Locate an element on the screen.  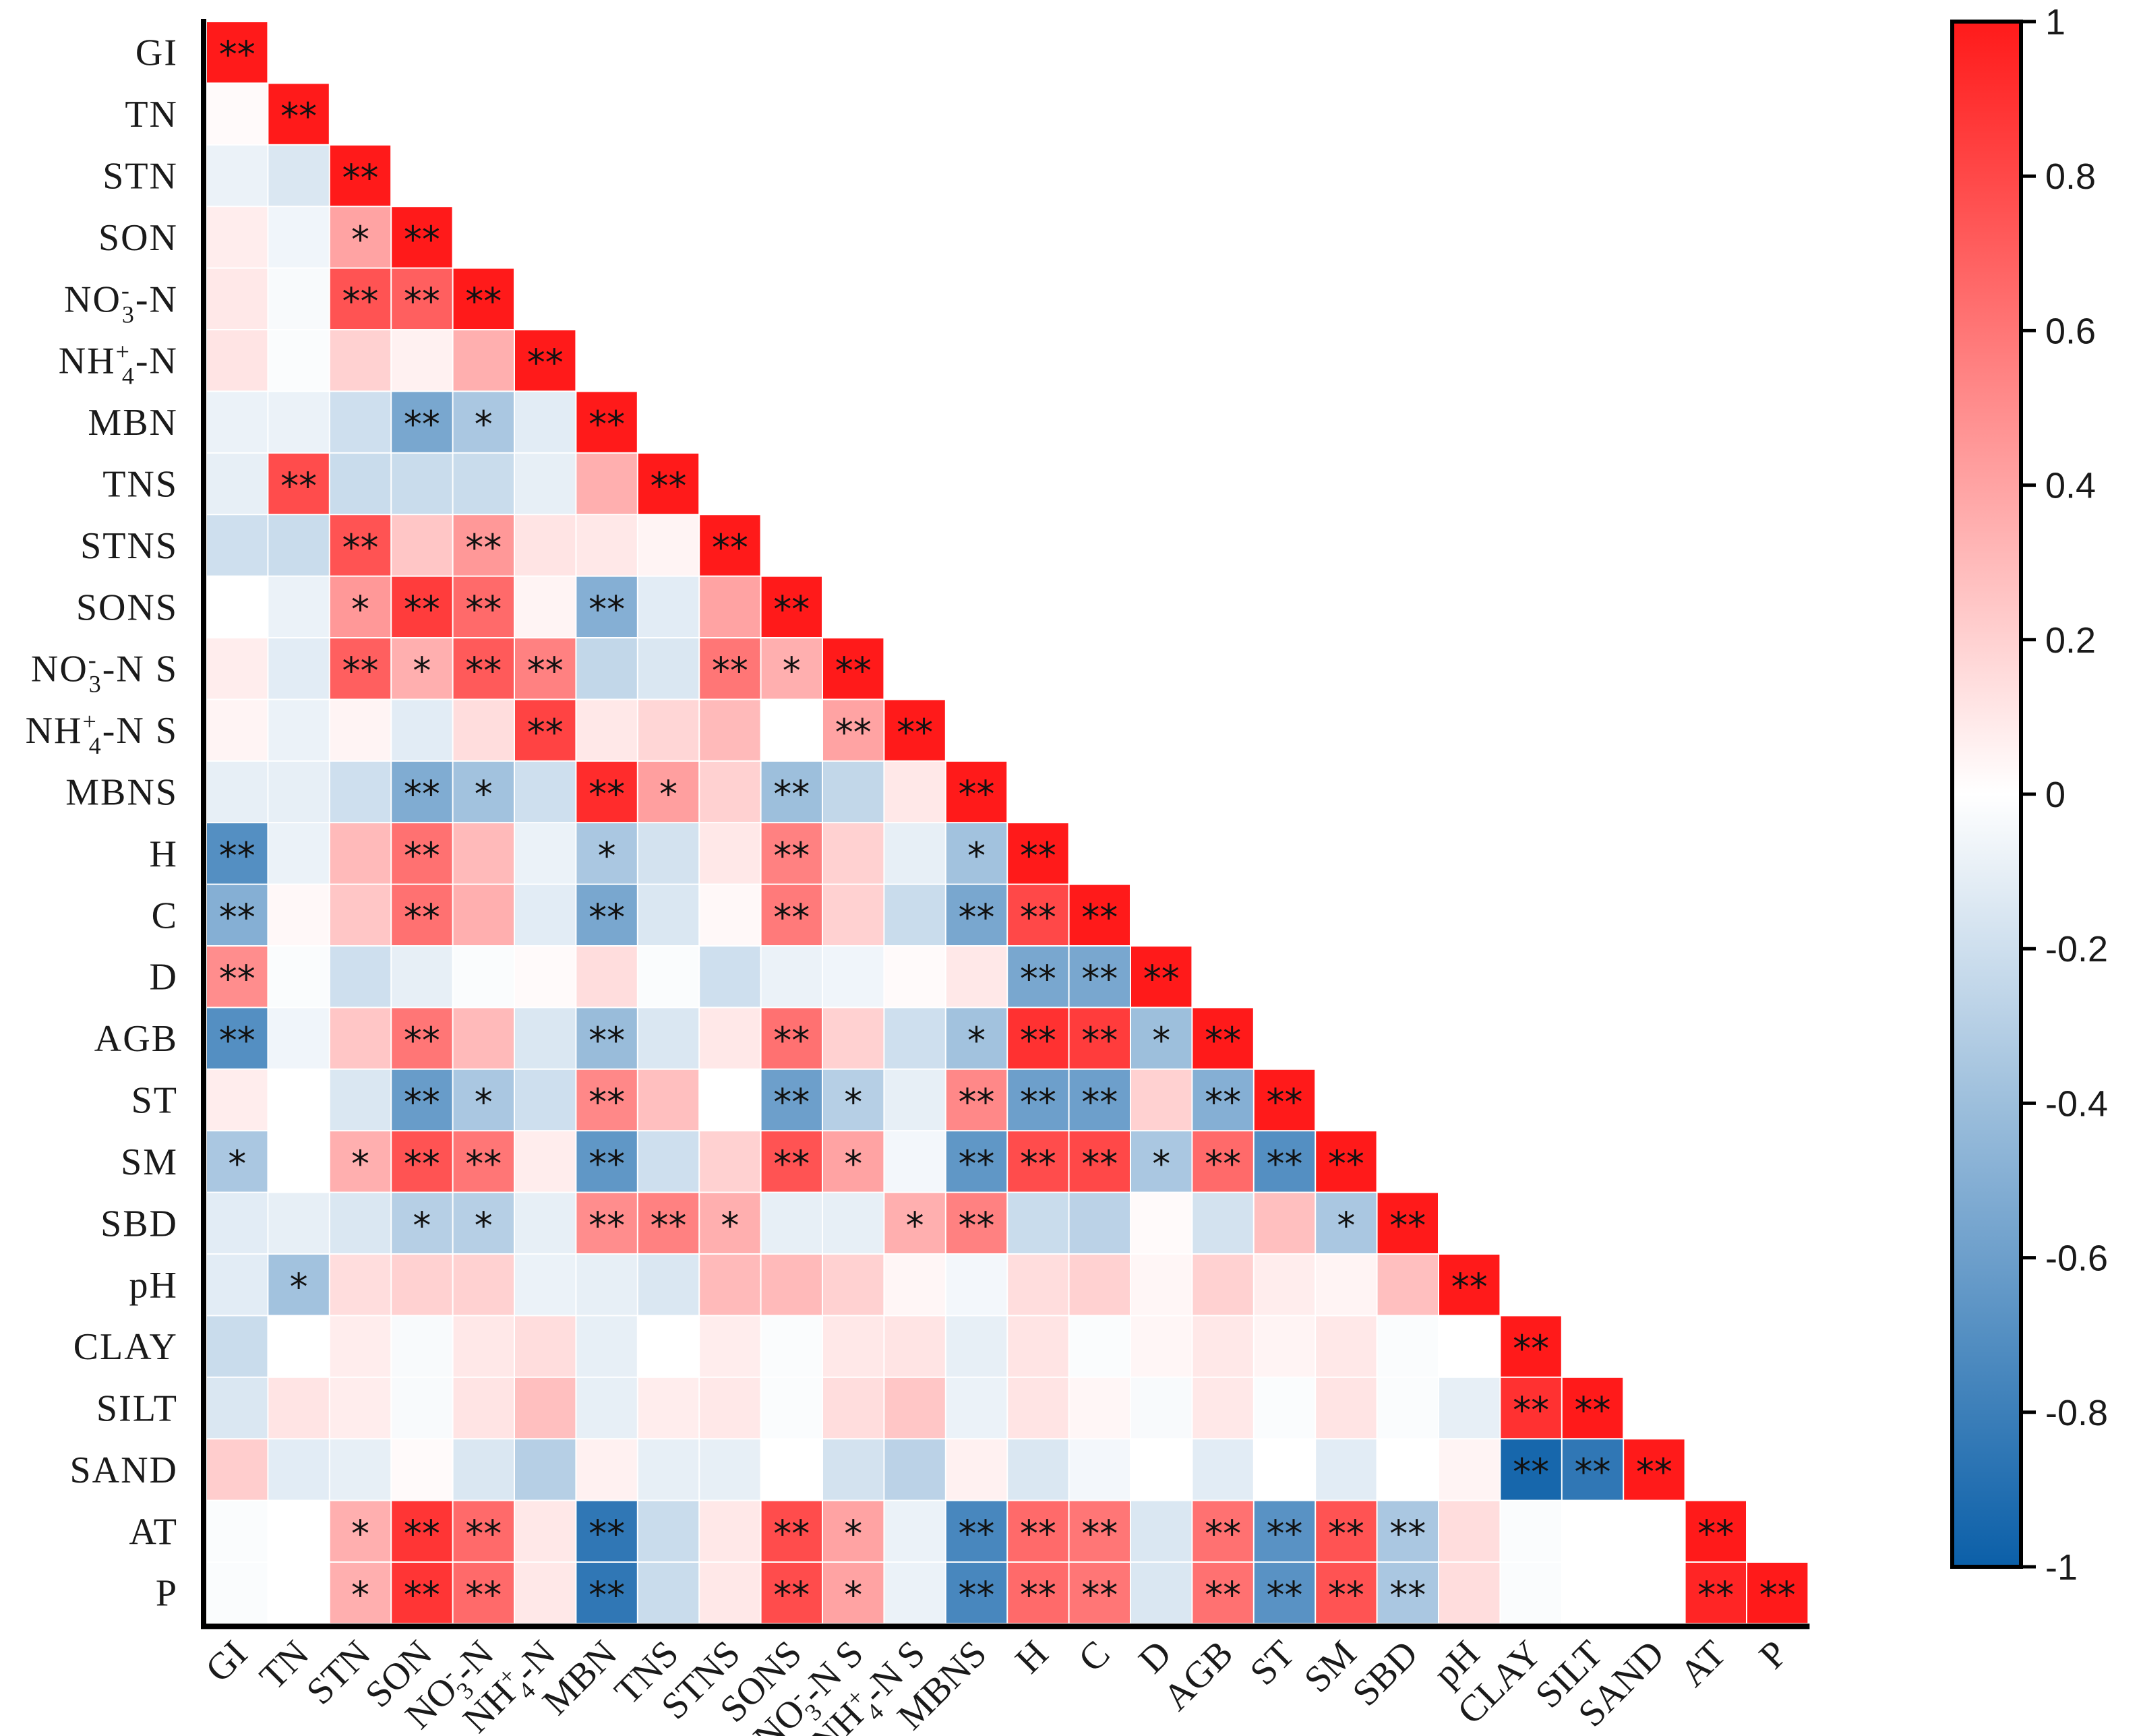
colorbar-tick-label: -0.6 is located at coordinates (2076, 1258).